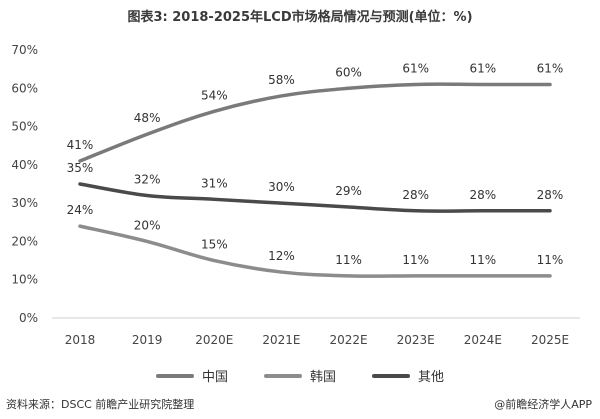 This screenshot has height=419, width=600. What do you see at coordinates (550, 340) in the screenshot?
I see `x-tick-label: 2025E` at bounding box center [550, 340].